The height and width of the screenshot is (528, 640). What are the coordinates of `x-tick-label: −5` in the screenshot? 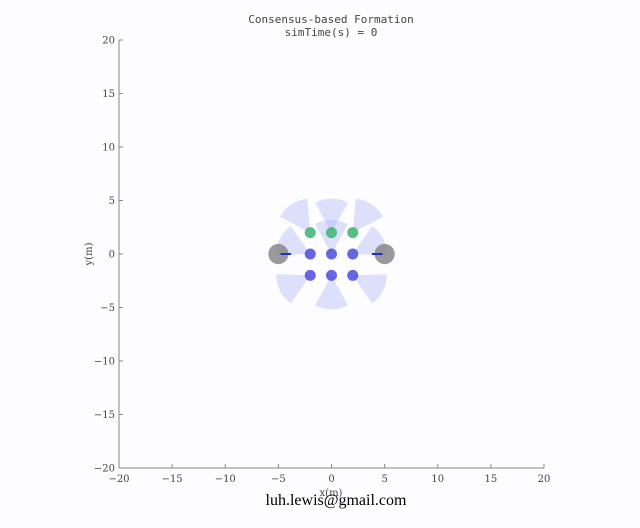 It's located at (278, 479).